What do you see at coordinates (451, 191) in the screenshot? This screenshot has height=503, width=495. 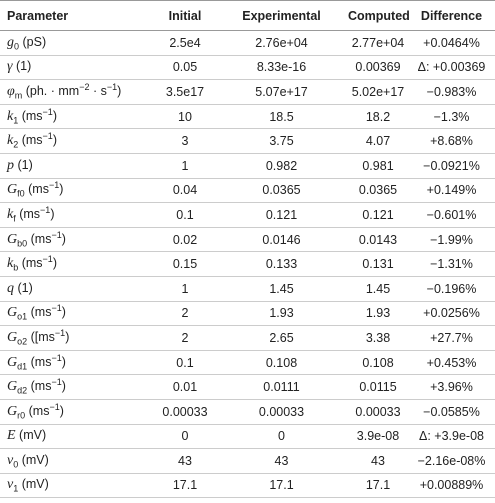 I see `value-cell: +0.149%` at bounding box center [451, 191].